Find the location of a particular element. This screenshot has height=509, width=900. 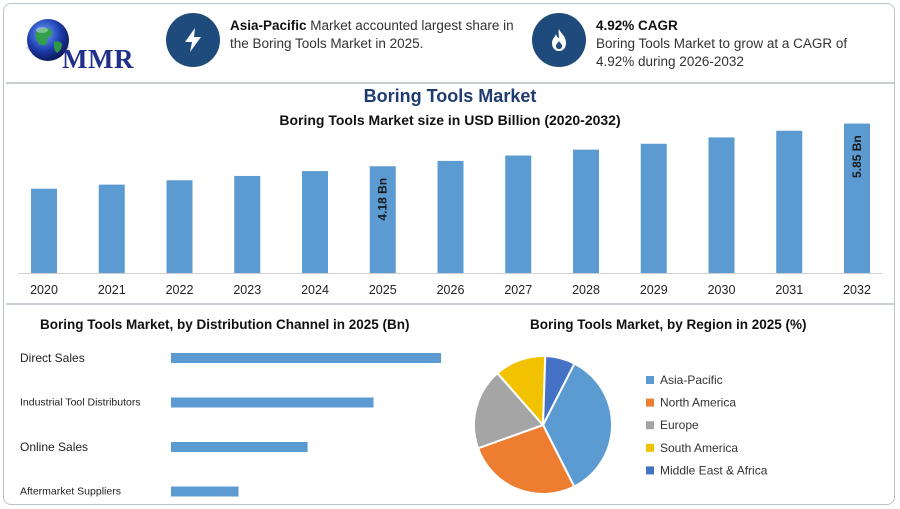

category-label: Online Sales is located at coordinates (54, 447).